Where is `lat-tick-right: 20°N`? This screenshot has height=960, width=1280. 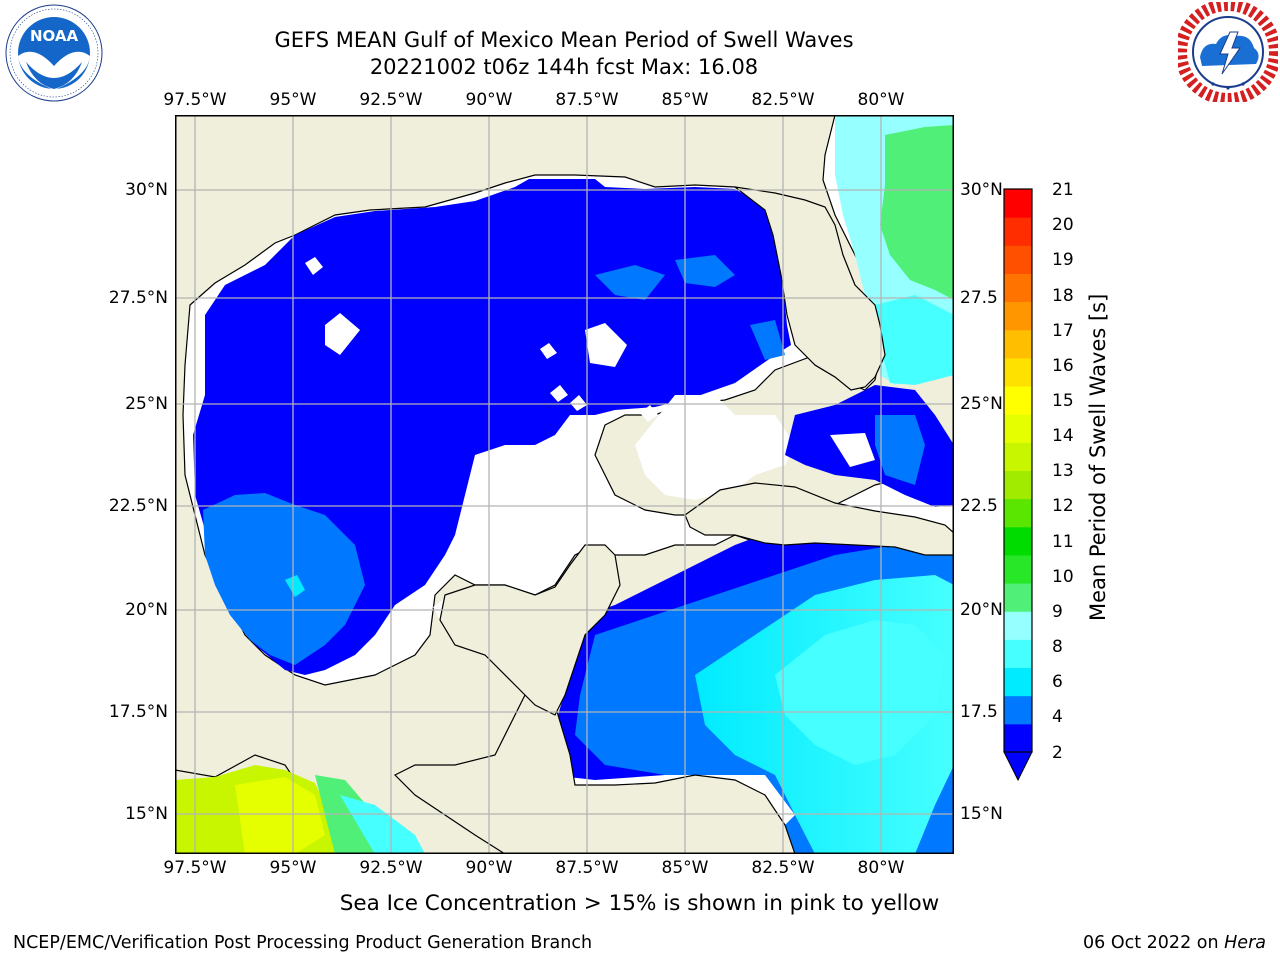 lat-tick-right: 20°N is located at coordinates (981, 610).